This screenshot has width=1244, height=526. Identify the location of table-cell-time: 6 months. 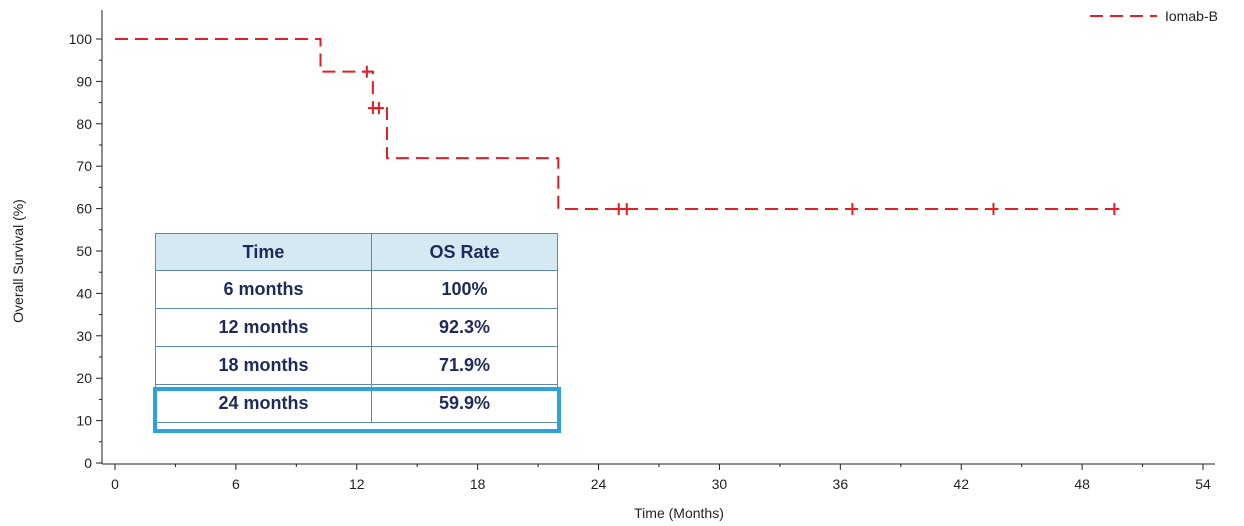
(263, 289).